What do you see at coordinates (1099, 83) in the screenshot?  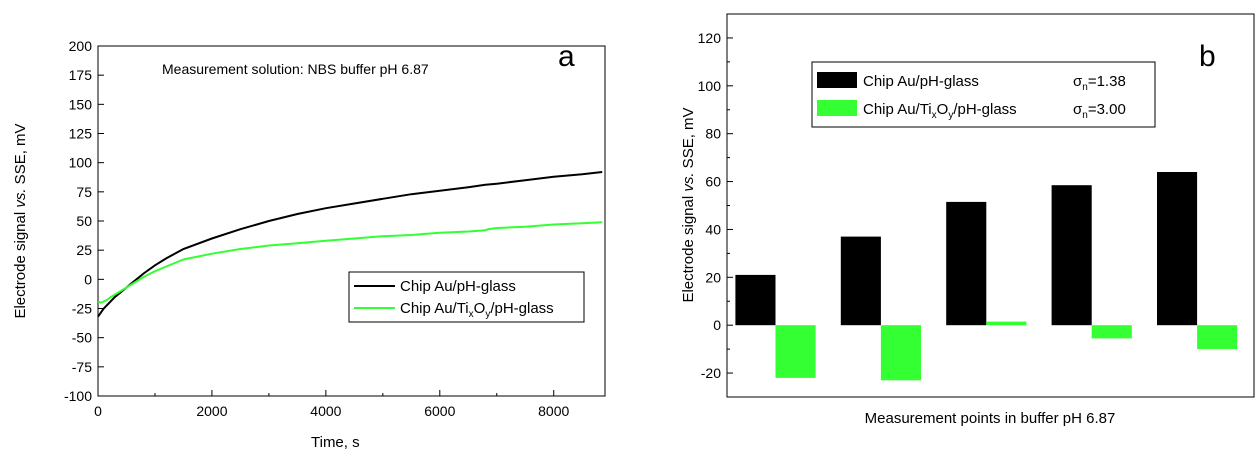 I see `legend-sigma-b-series1: σn=1.38` at bounding box center [1099, 83].